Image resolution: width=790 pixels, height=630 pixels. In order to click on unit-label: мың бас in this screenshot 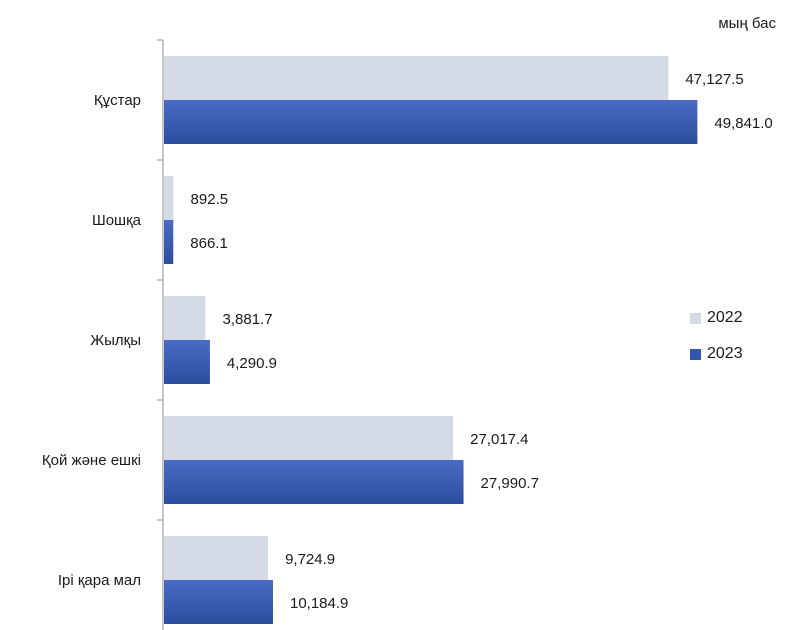, I will do `click(747, 23)`.